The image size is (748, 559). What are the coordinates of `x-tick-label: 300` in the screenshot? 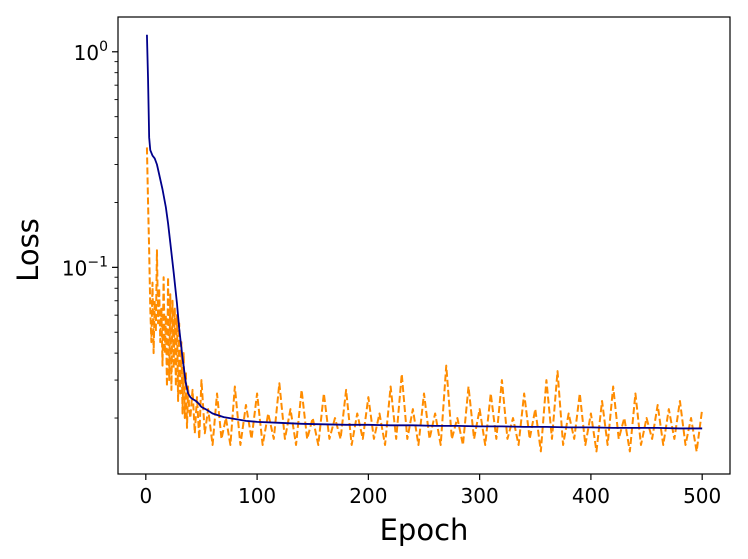 It's located at (480, 496).